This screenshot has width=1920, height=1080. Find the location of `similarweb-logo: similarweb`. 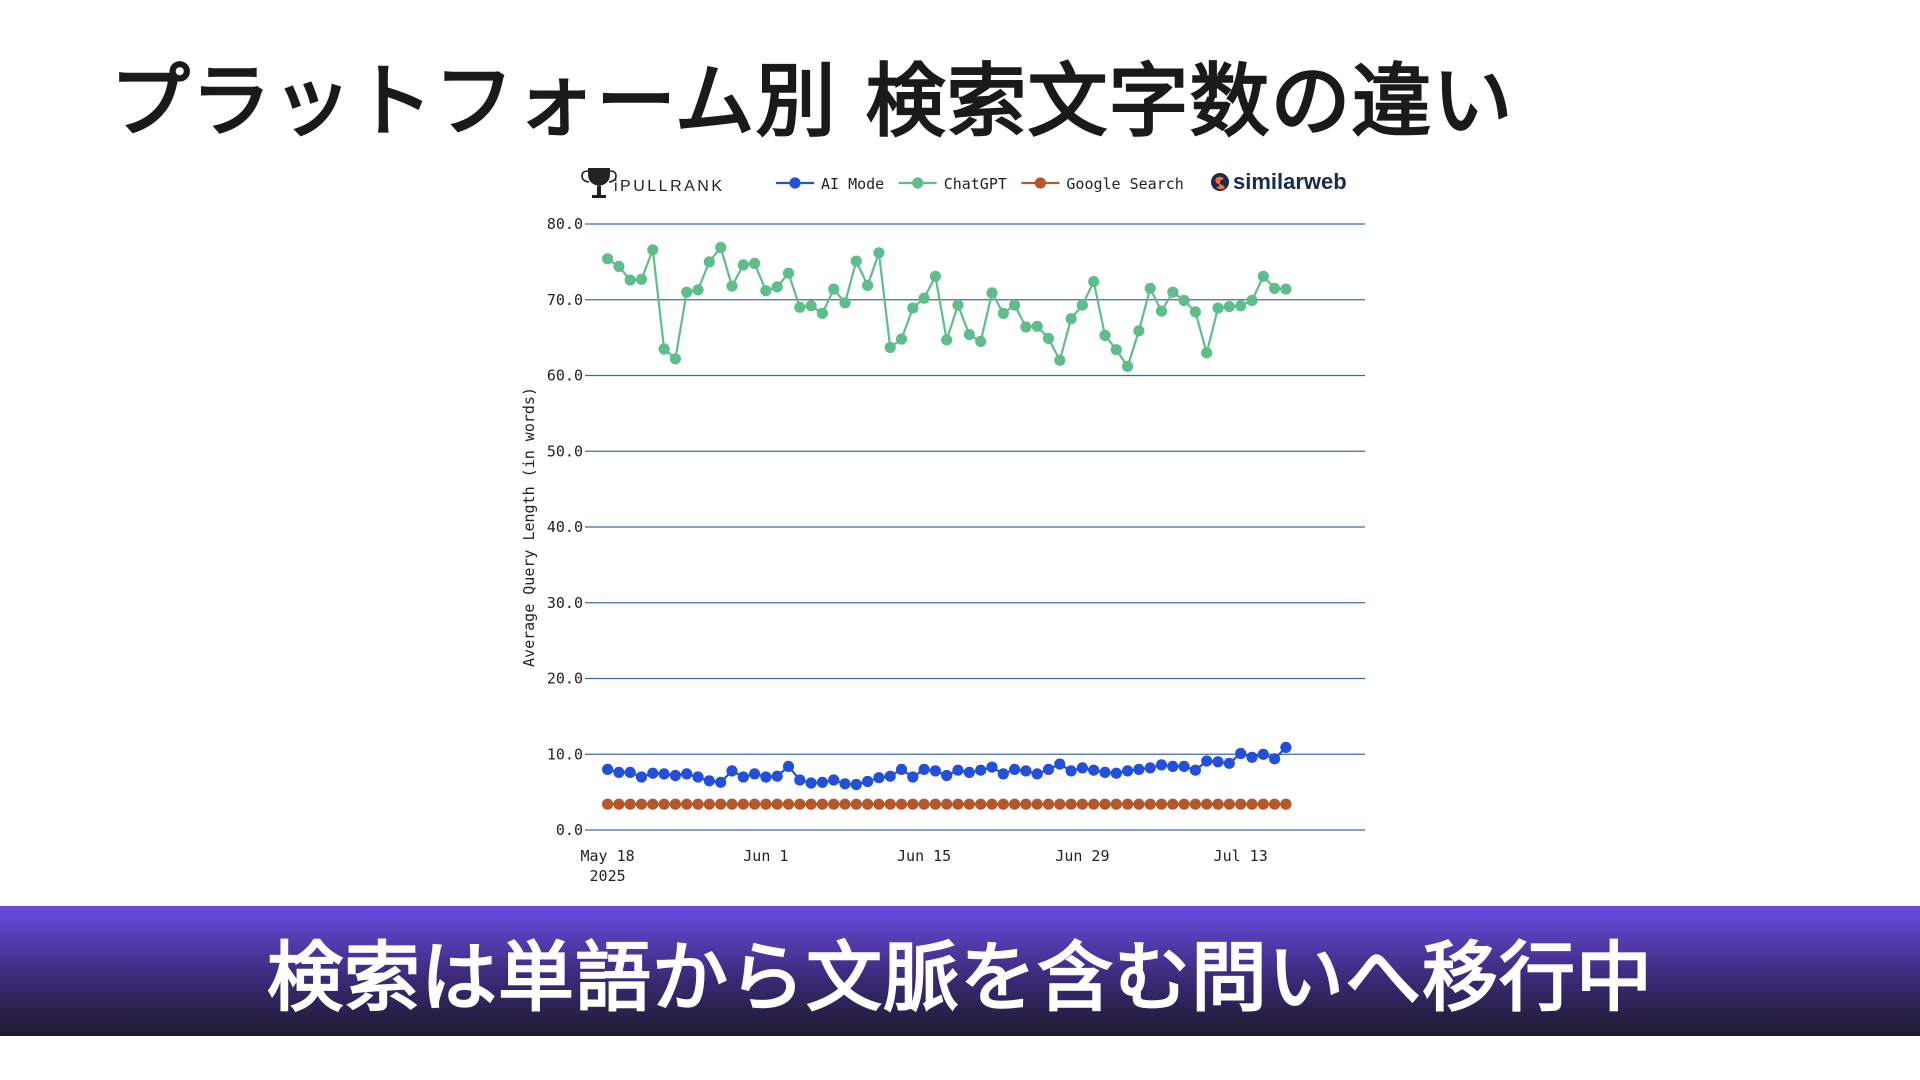

similarweb-logo: similarweb is located at coordinates (1279, 181).